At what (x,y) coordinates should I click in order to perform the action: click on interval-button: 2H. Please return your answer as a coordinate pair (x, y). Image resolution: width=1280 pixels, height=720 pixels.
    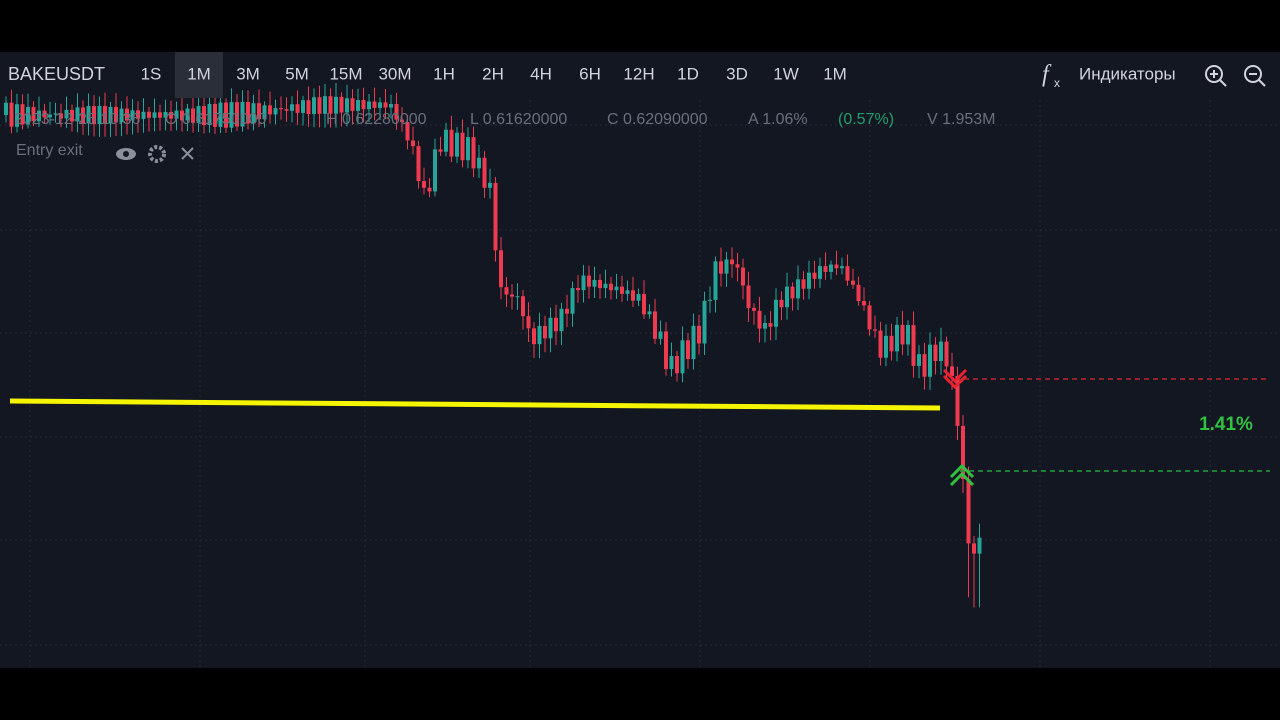
    Looking at the image, I should click on (493, 73).